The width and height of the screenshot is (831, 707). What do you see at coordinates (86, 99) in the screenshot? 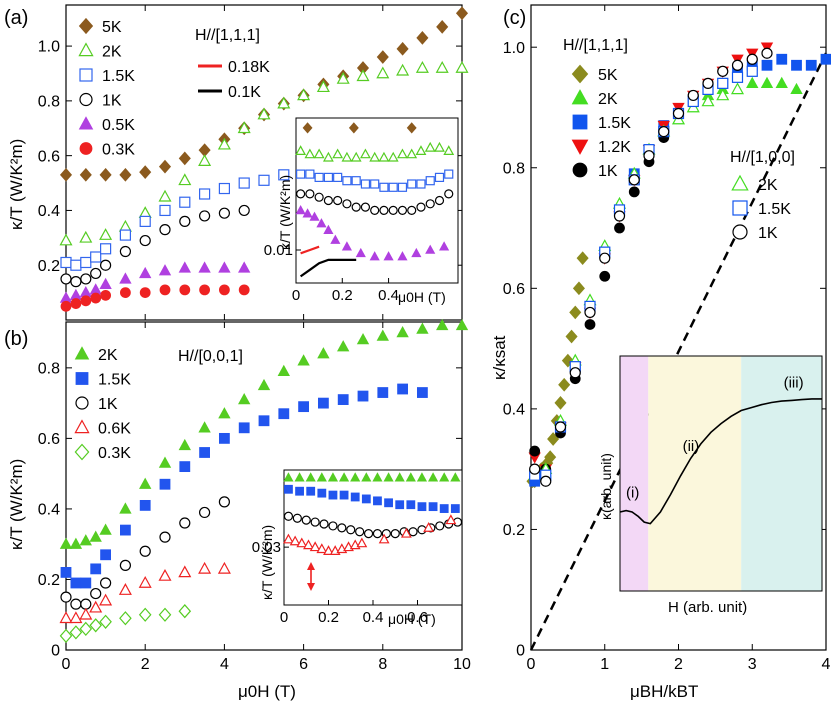
I see `a-legend-3-marker` at bounding box center [86, 99].